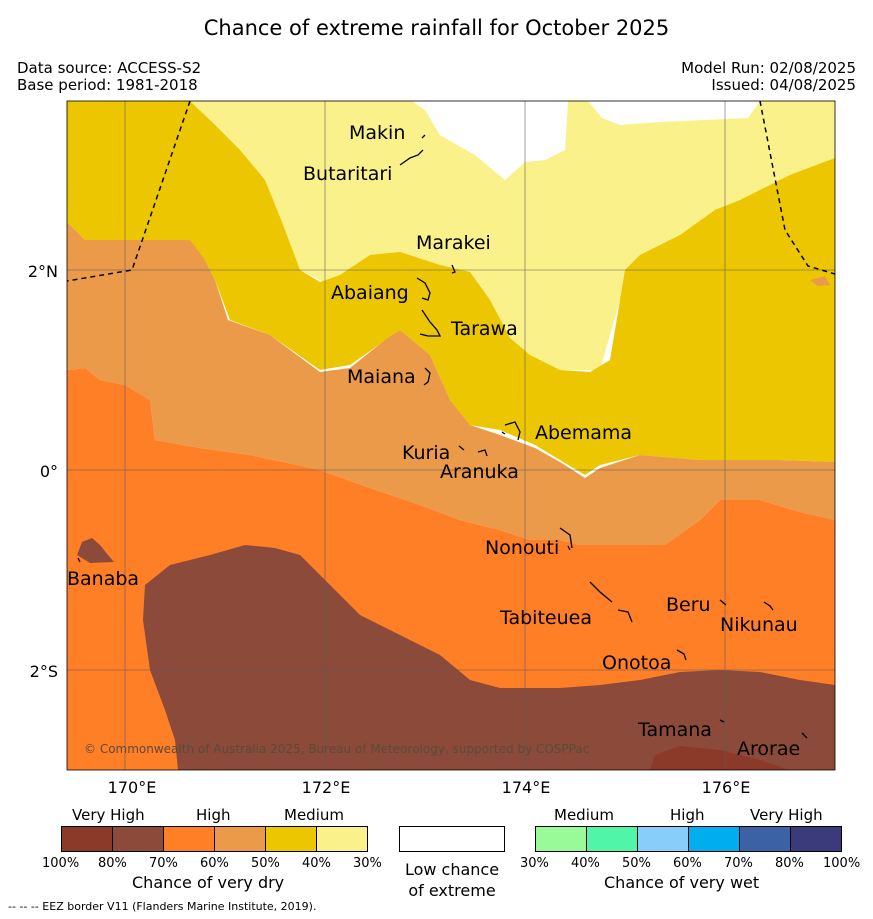 The width and height of the screenshot is (873, 919). I want to click on wet-tick-70: 70%, so click(738, 863).